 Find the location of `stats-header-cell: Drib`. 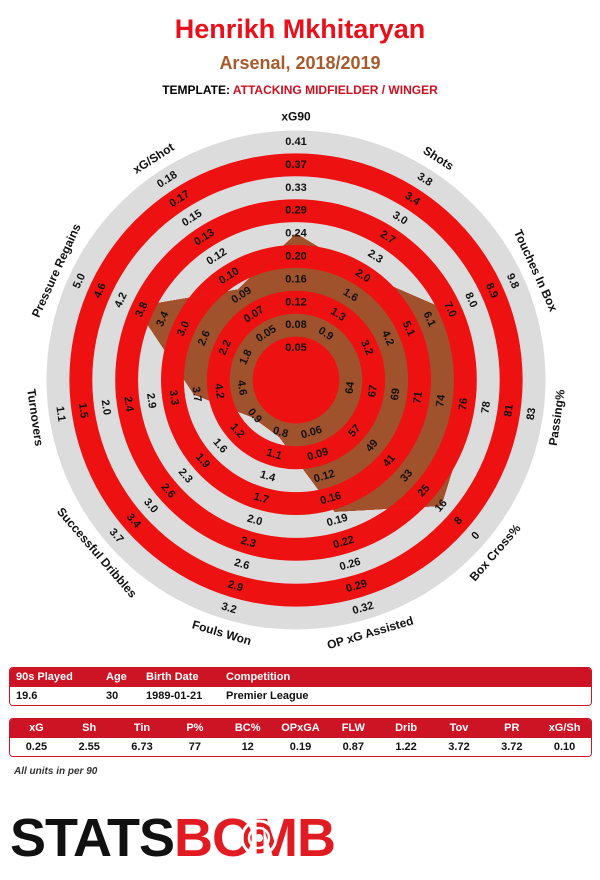

stats-header-cell: Drib is located at coordinates (406, 728).